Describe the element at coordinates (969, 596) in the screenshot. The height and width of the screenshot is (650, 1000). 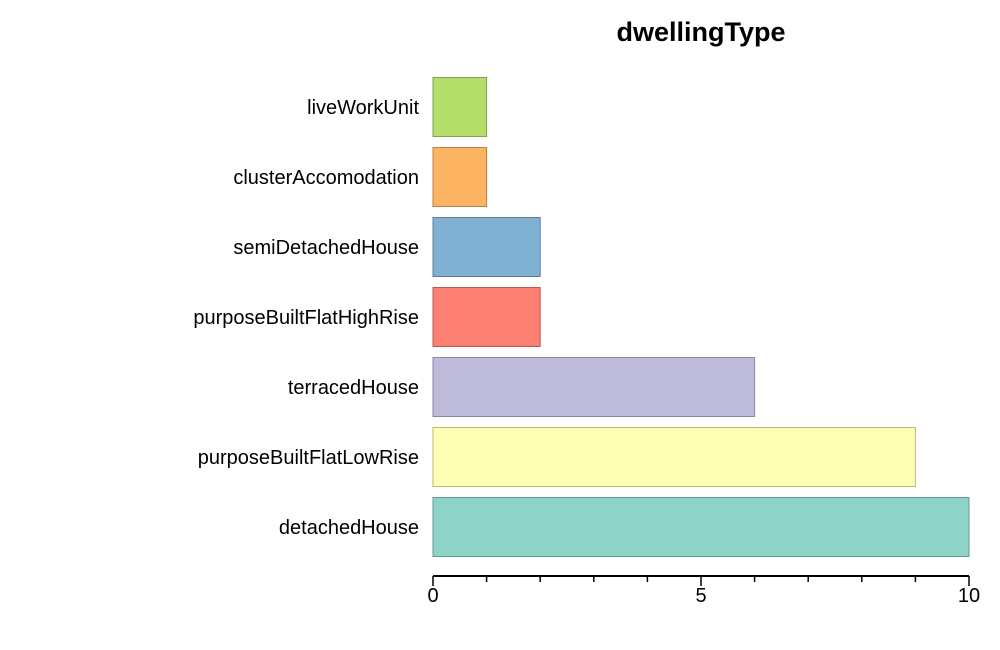
I see `x-tick-label: 10` at that location.